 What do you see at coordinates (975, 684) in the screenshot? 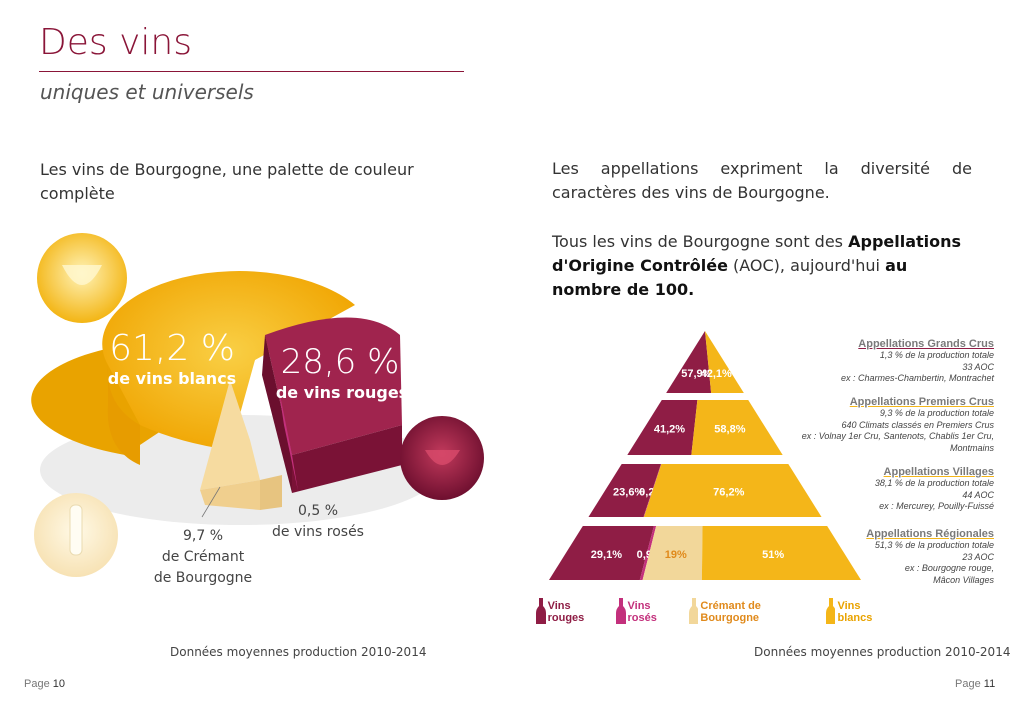
I see `right-page-number: Page 11` at bounding box center [975, 684].